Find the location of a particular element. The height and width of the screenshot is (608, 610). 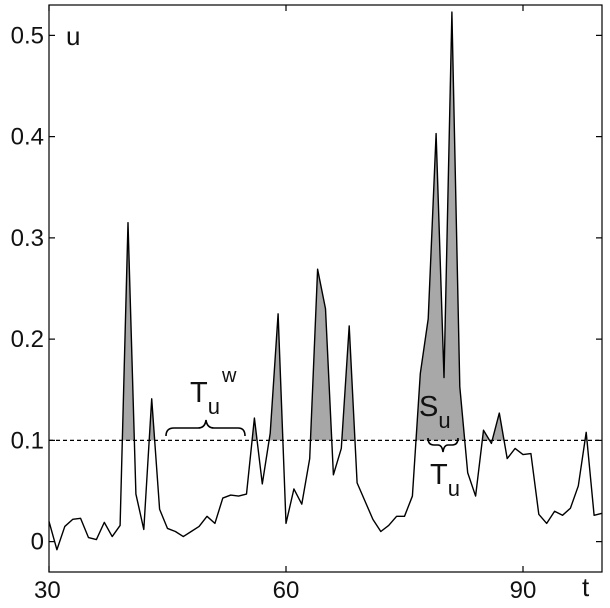

tuw-label-sup: w is located at coordinates (229, 376).